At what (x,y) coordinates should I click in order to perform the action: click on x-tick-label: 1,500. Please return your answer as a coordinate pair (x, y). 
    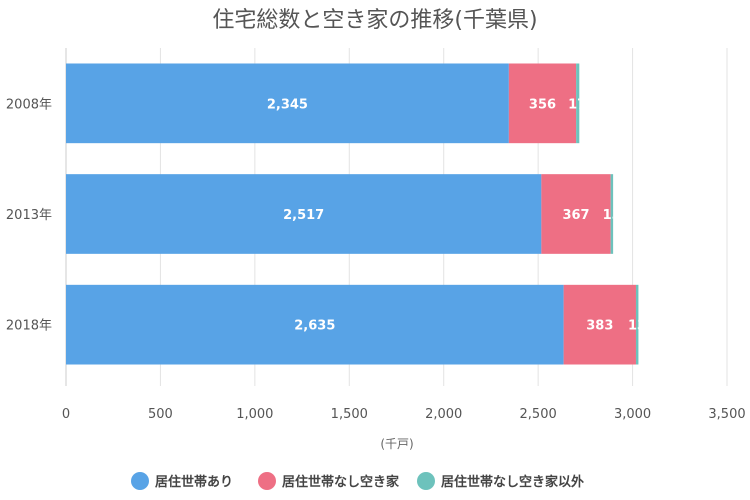
    Looking at the image, I should click on (349, 414).